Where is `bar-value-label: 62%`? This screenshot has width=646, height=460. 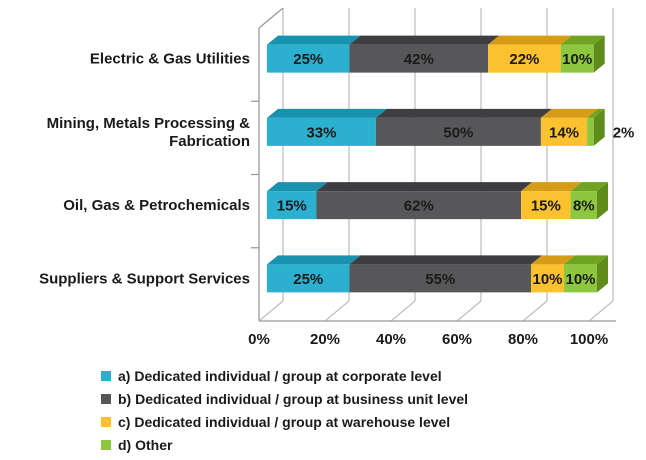
bar-value-label: 62% is located at coordinates (419, 206).